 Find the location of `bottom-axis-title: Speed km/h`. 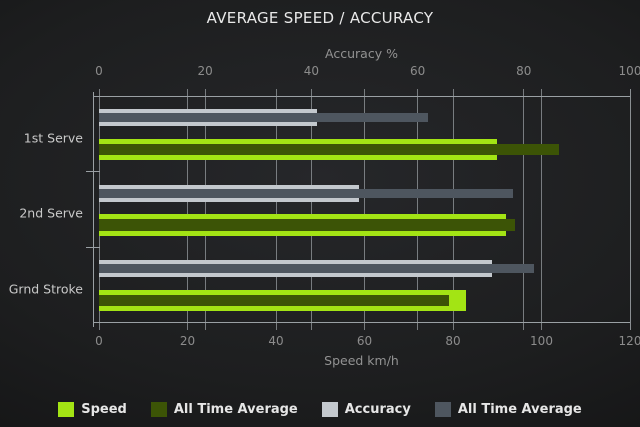

bottom-axis-title: Speed km/h is located at coordinates (361, 360).